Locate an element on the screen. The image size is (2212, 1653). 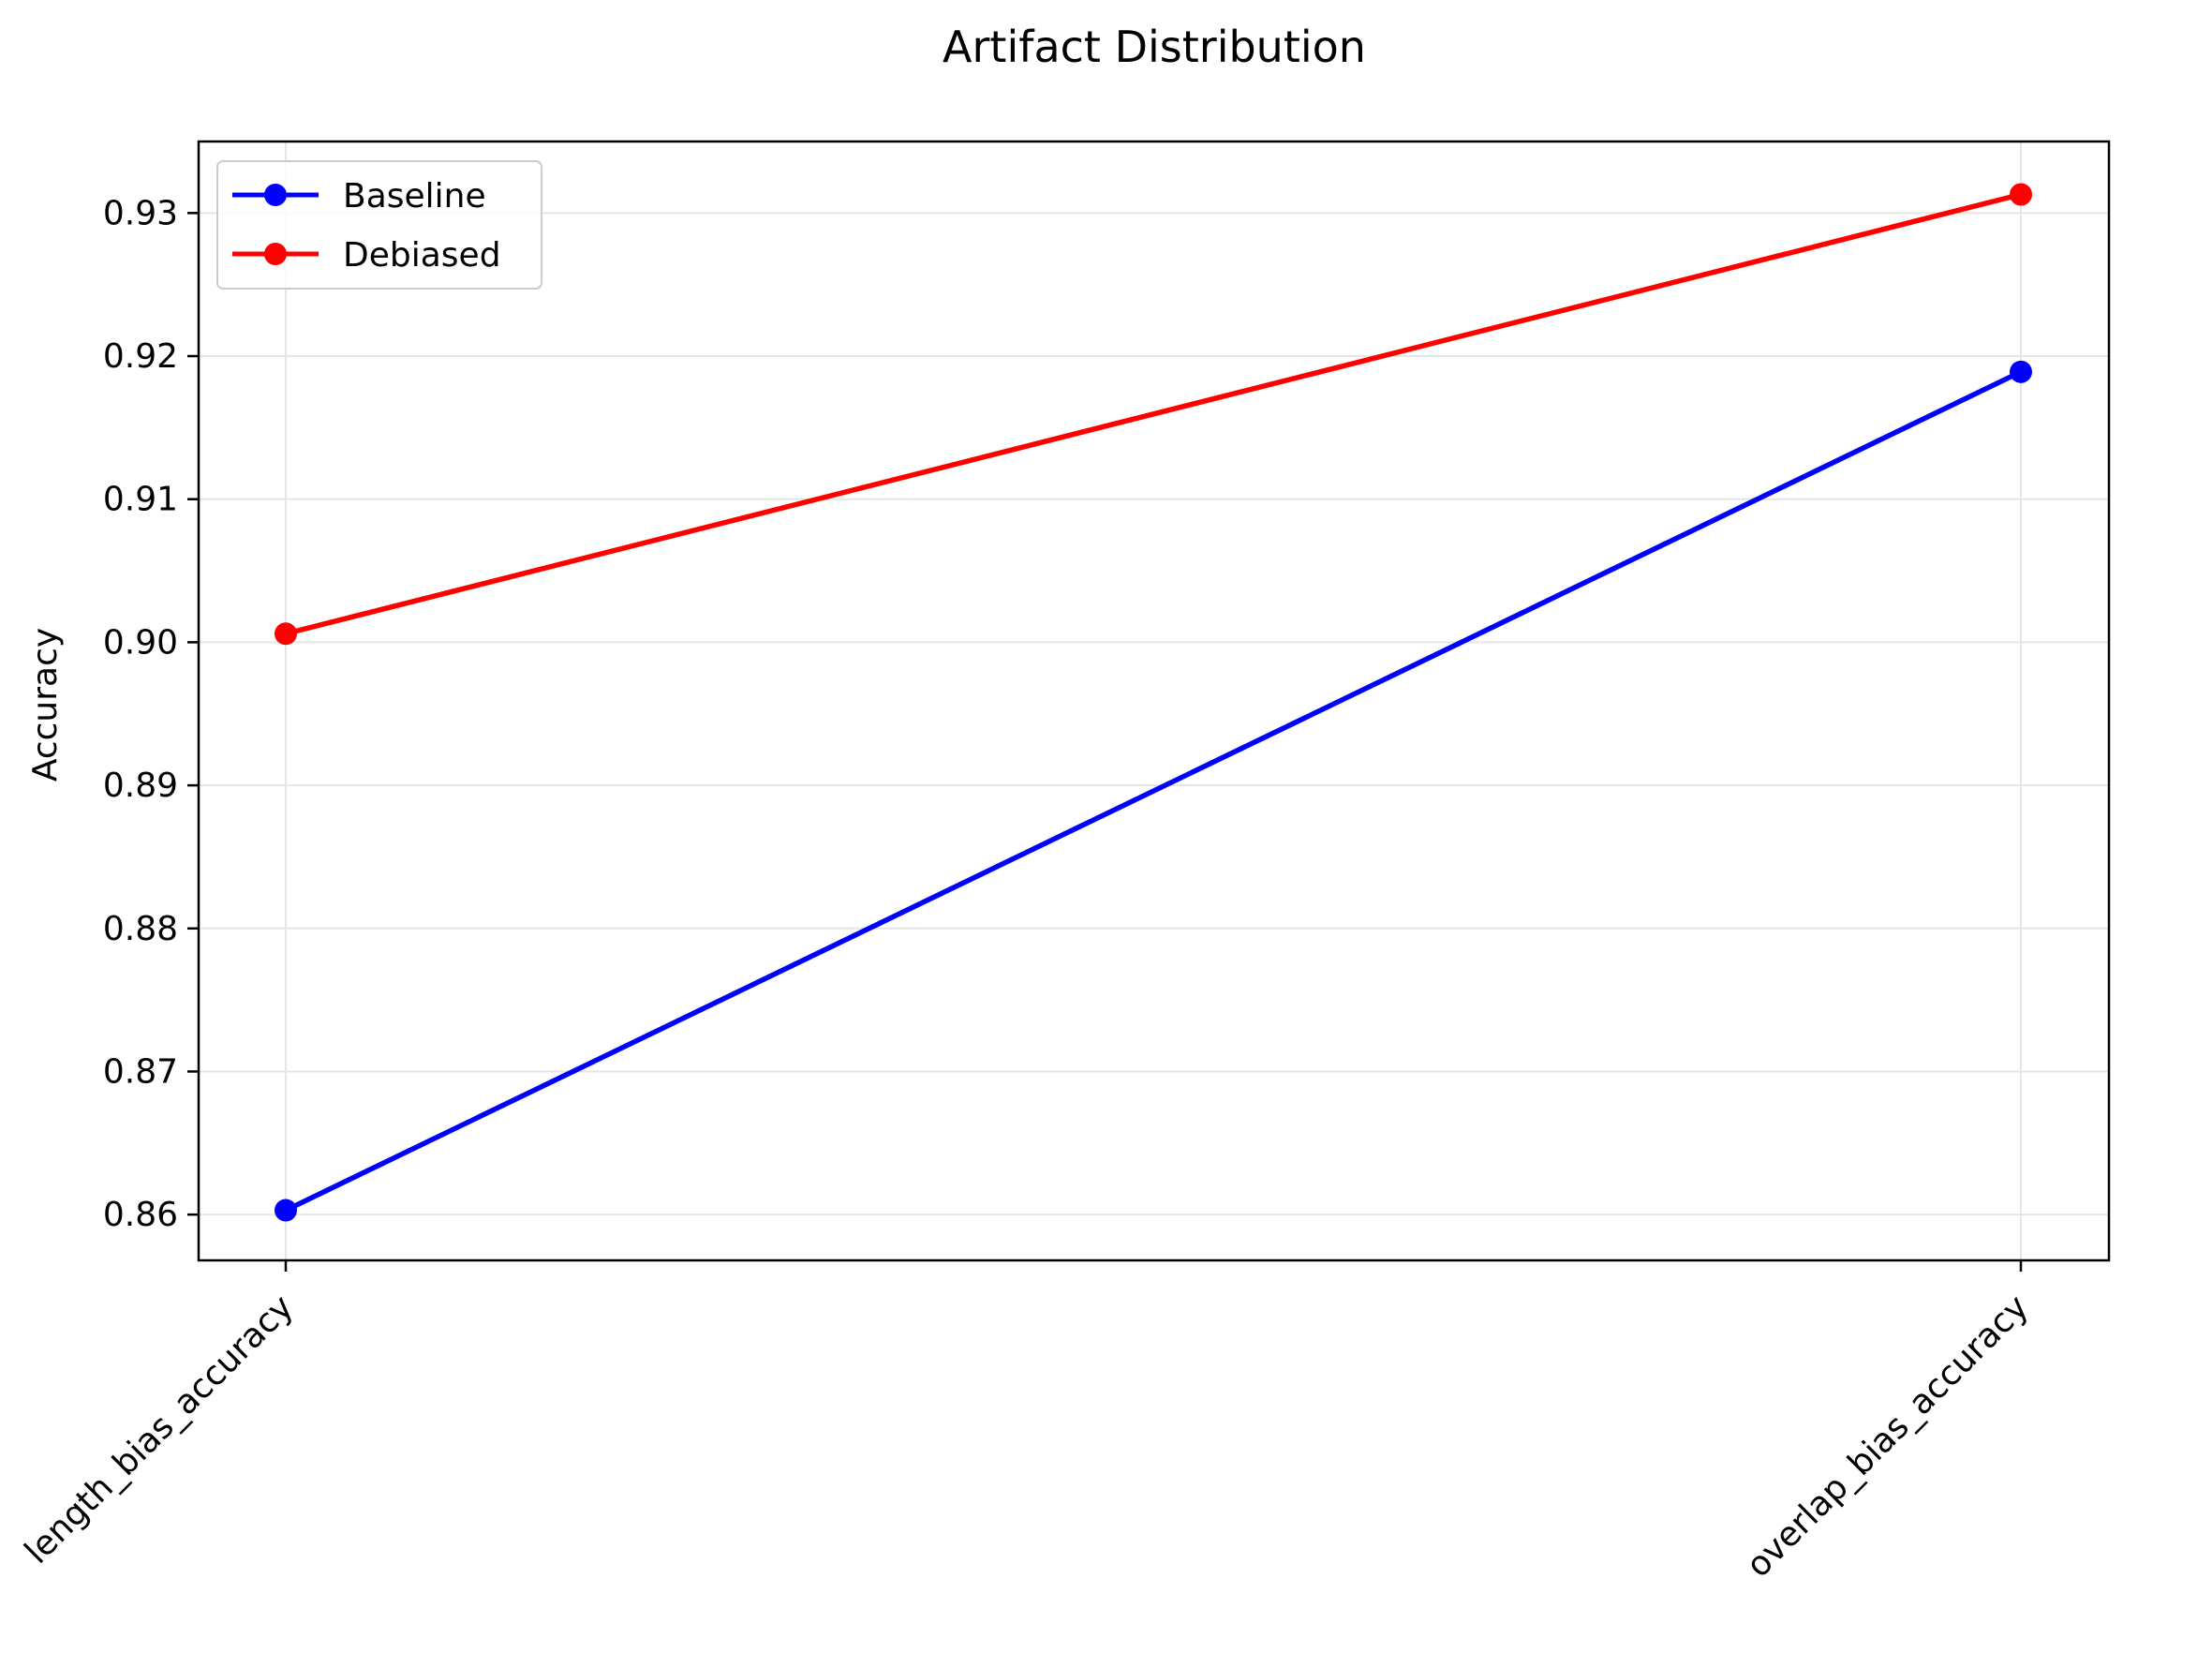
y-tick-label: 0.86 is located at coordinates (140, 1215).